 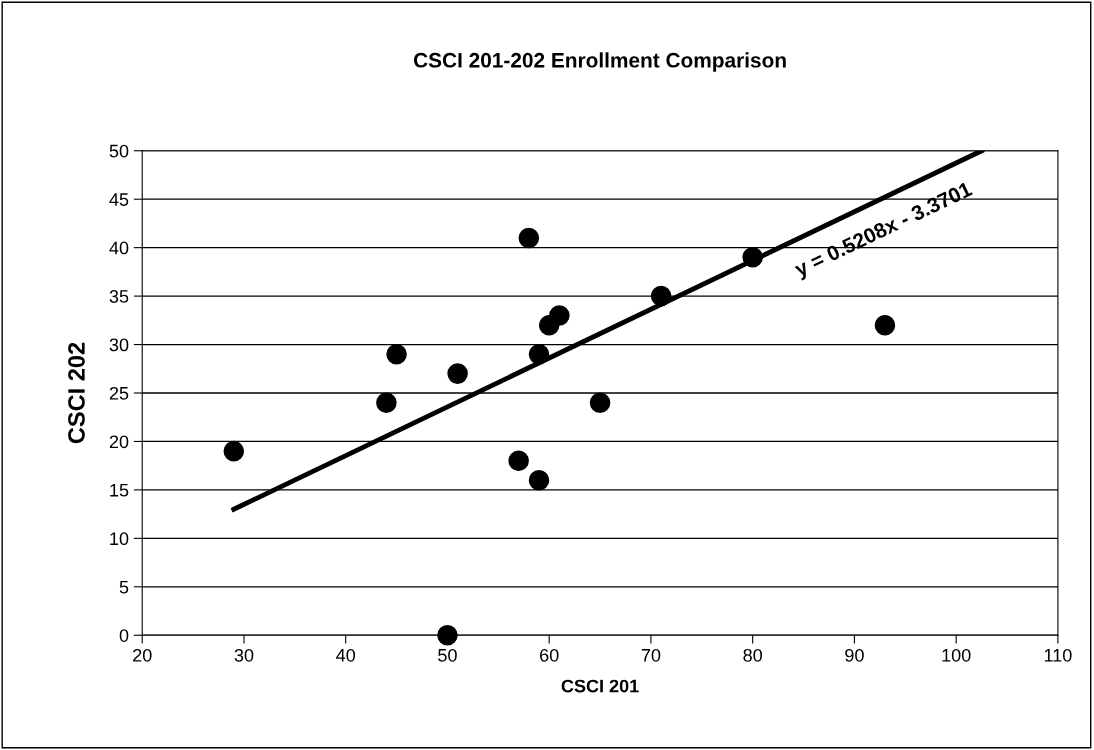 What do you see at coordinates (119, 539) in the screenshot?
I see `y-tick-label: 10` at bounding box center [119, 539].